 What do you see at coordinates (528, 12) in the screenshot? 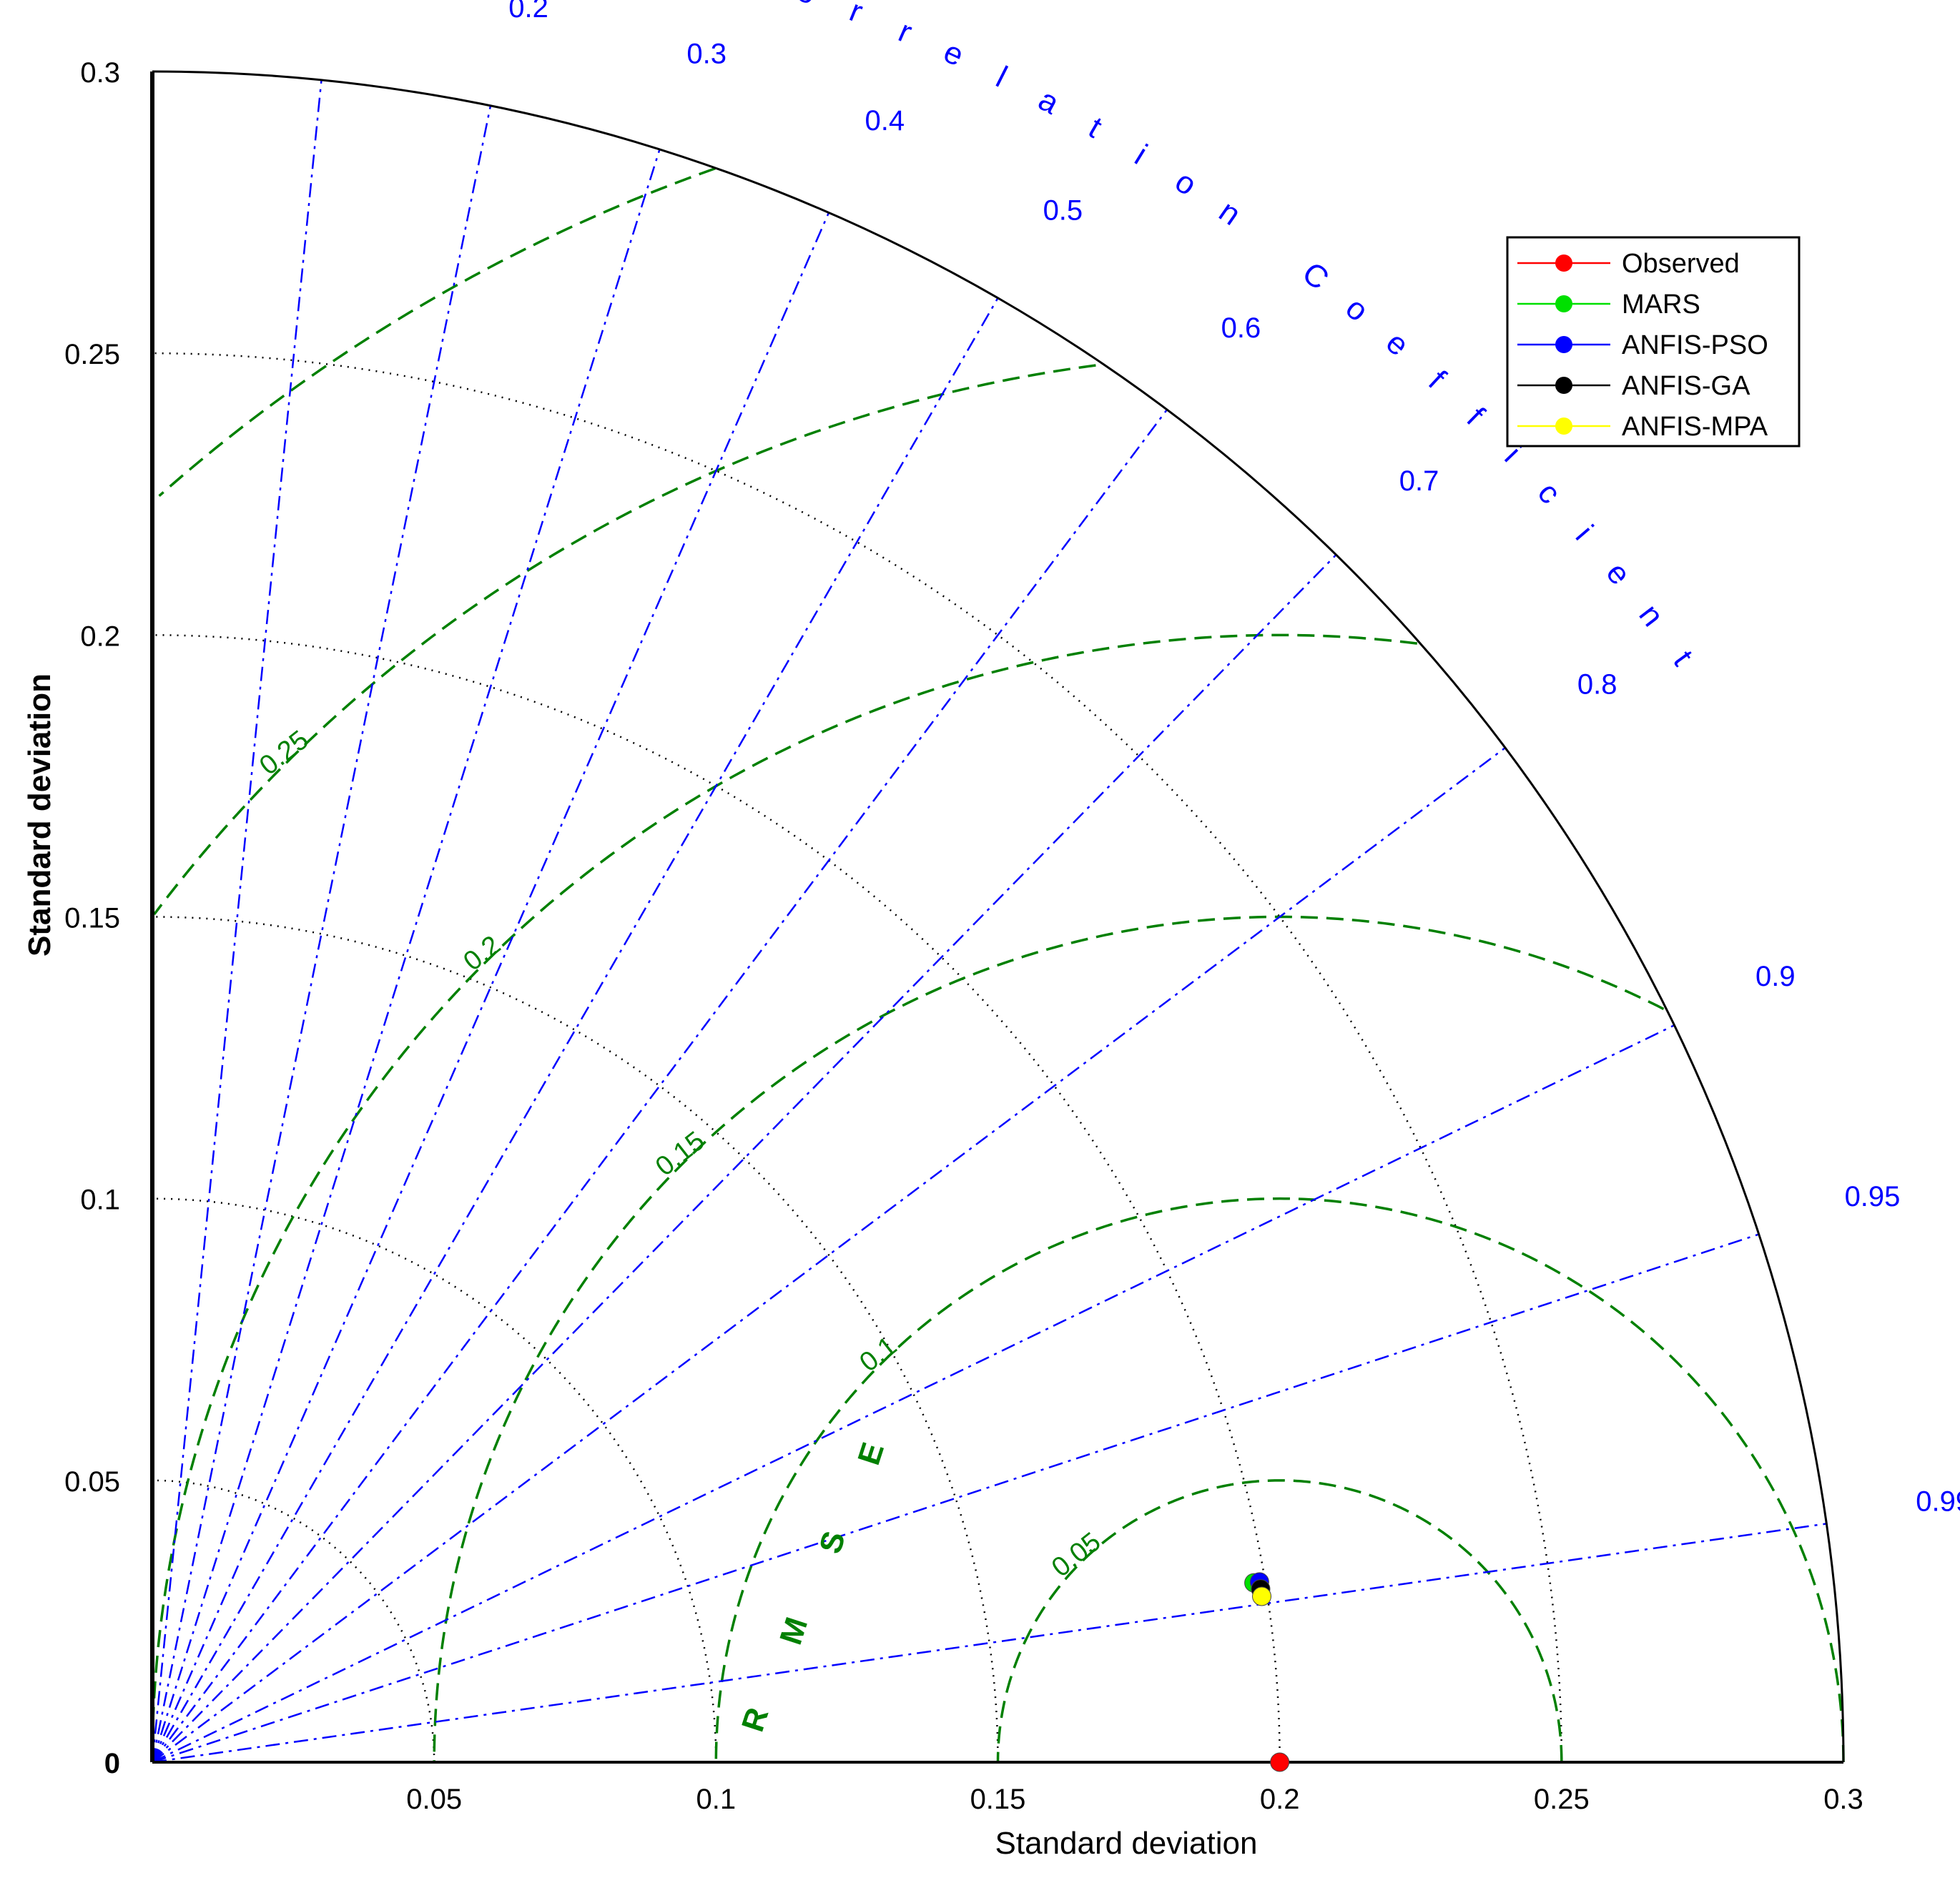
I see `correlation-tick-label: 0.2` at bounding box center [528, 12].